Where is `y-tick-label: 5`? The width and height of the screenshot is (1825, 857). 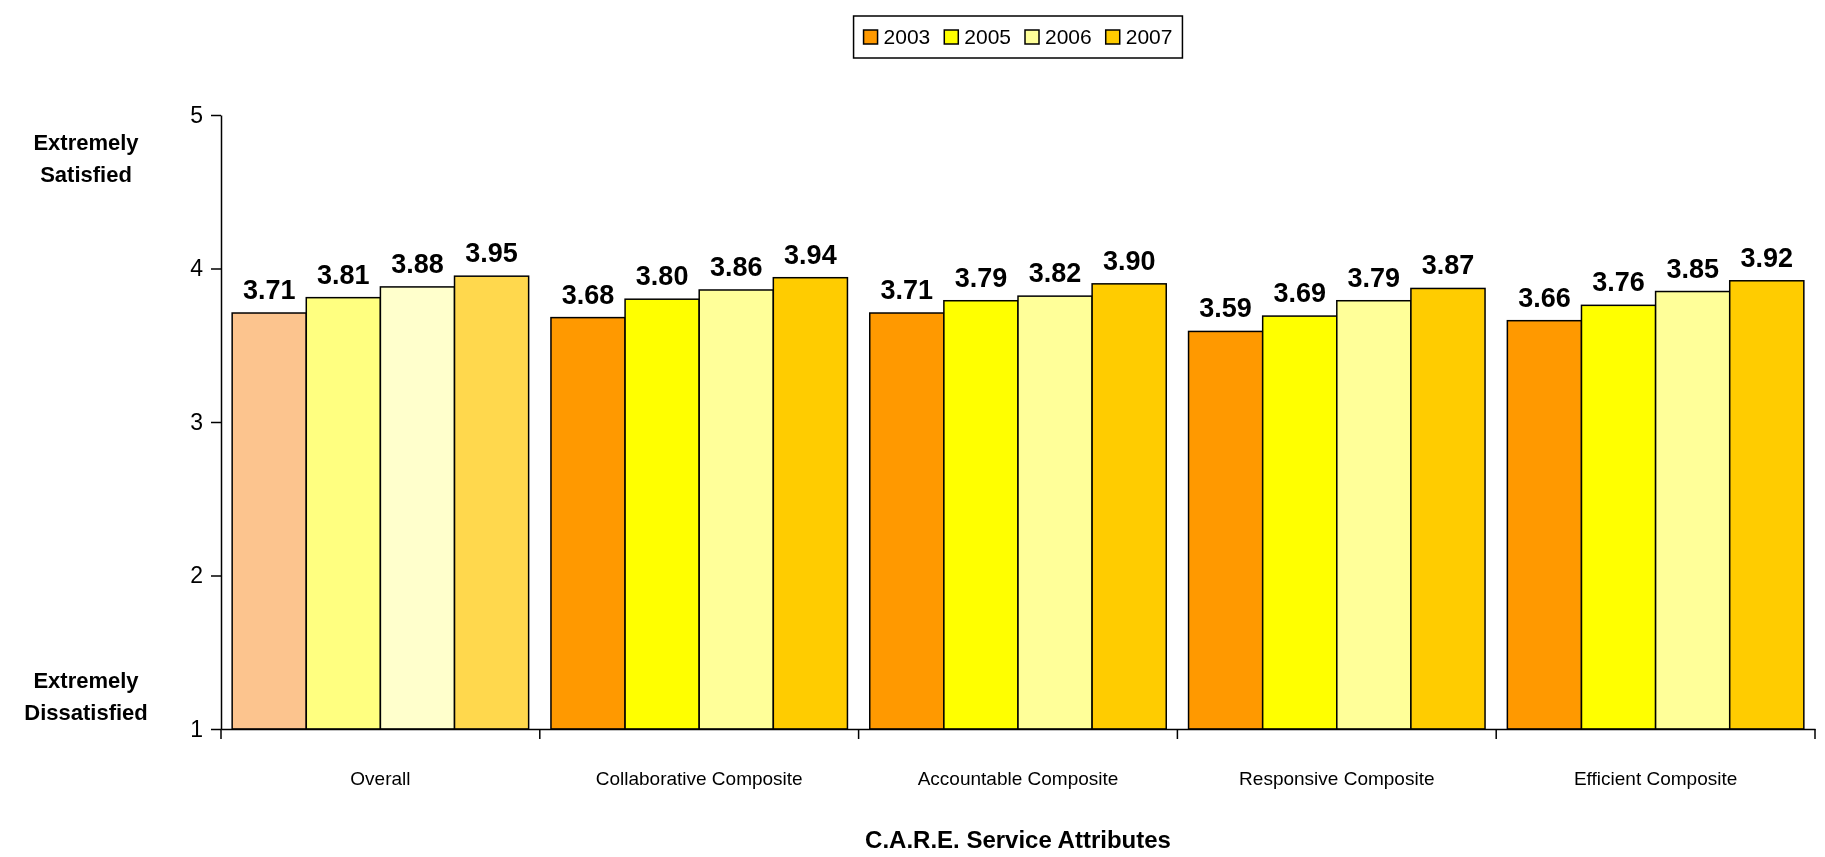
y-tick-label: 5 is located at coordinates (196, 114).